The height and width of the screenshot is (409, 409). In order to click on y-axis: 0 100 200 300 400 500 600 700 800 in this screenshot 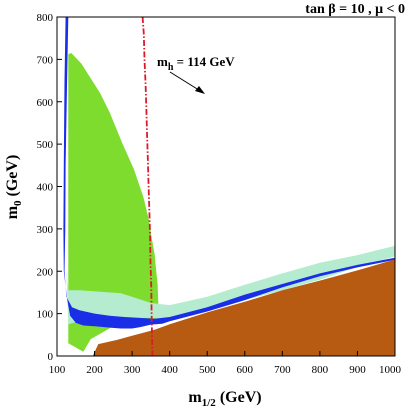, I will do `click(49, 187)`.